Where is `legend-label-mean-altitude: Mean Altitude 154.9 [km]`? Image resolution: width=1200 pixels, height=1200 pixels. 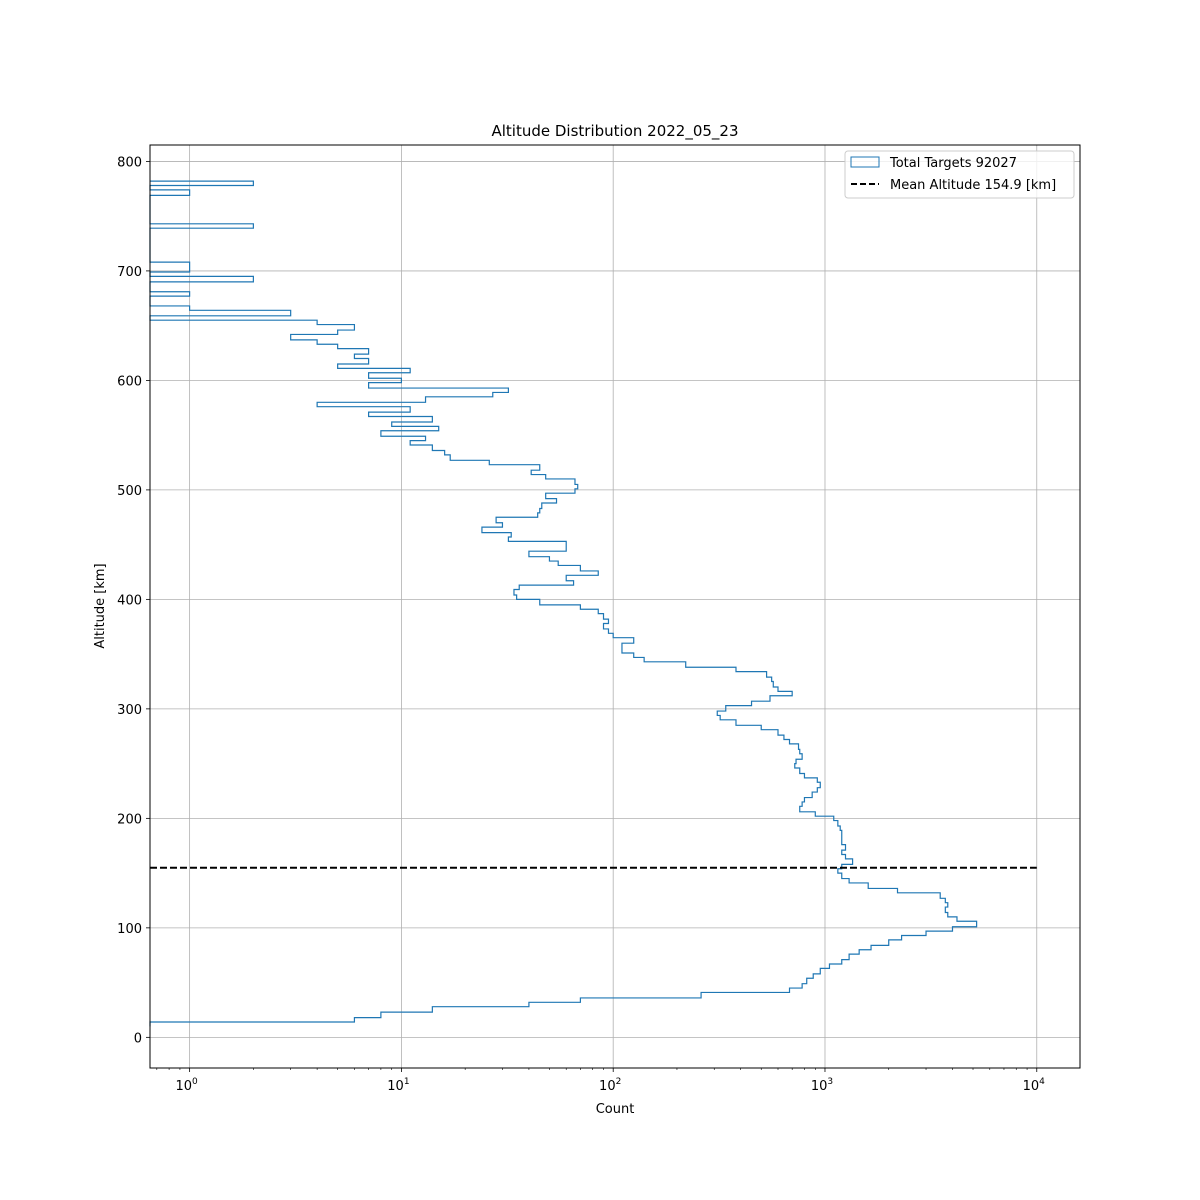 legend-label-mean-altitude: Mean Altitude 154.9 [km] is located at coordinates (973, 185).